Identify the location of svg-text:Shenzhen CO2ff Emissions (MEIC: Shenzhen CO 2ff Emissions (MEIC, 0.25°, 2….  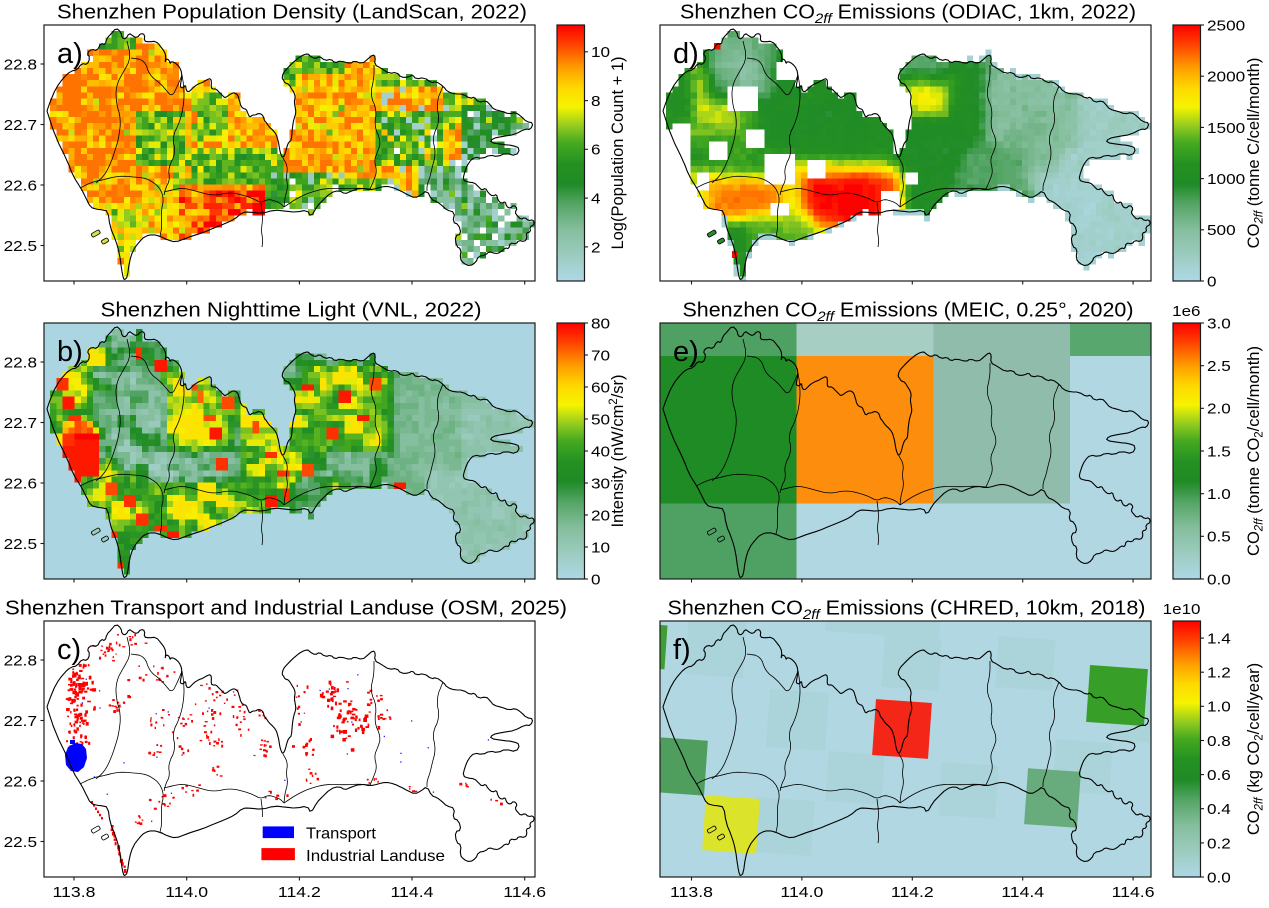
(908, 312).